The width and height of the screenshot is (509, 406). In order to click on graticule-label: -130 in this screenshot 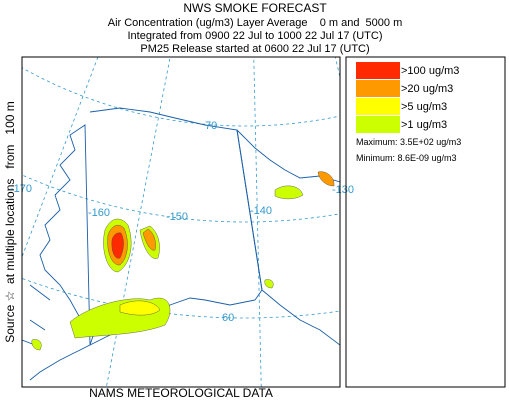, I will do `click(343, 190)`.